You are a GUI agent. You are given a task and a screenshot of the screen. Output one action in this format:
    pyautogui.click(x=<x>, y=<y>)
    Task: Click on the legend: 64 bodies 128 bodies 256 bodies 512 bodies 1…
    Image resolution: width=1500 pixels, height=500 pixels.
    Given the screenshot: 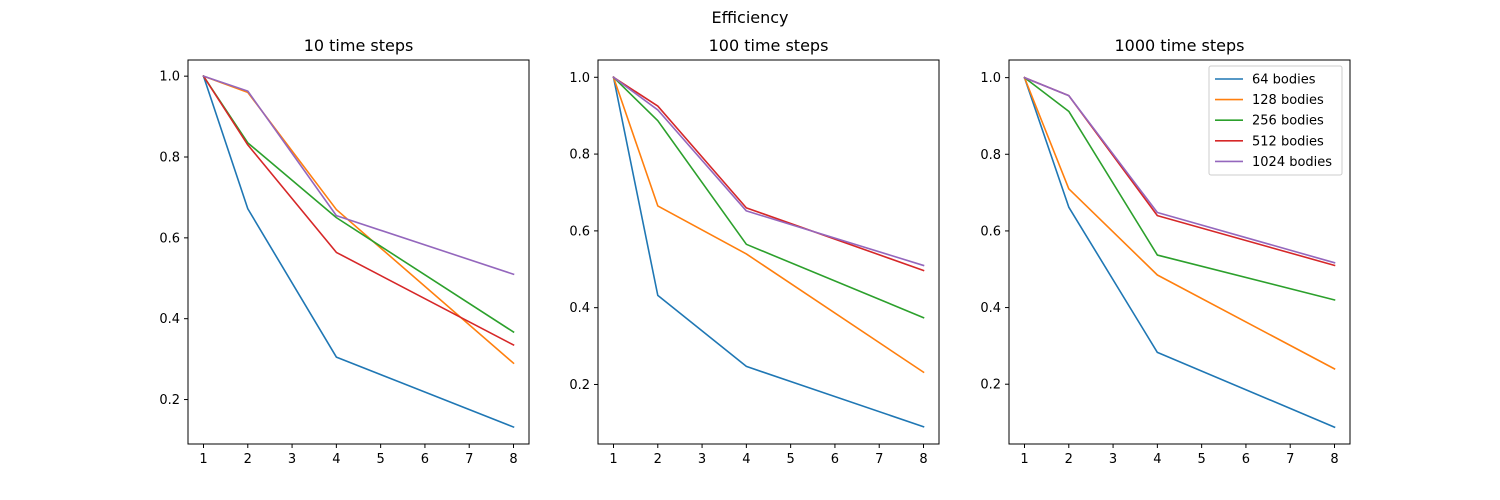 What is the action you would take?
    pyautogui.click(x=1275, y=120)
    